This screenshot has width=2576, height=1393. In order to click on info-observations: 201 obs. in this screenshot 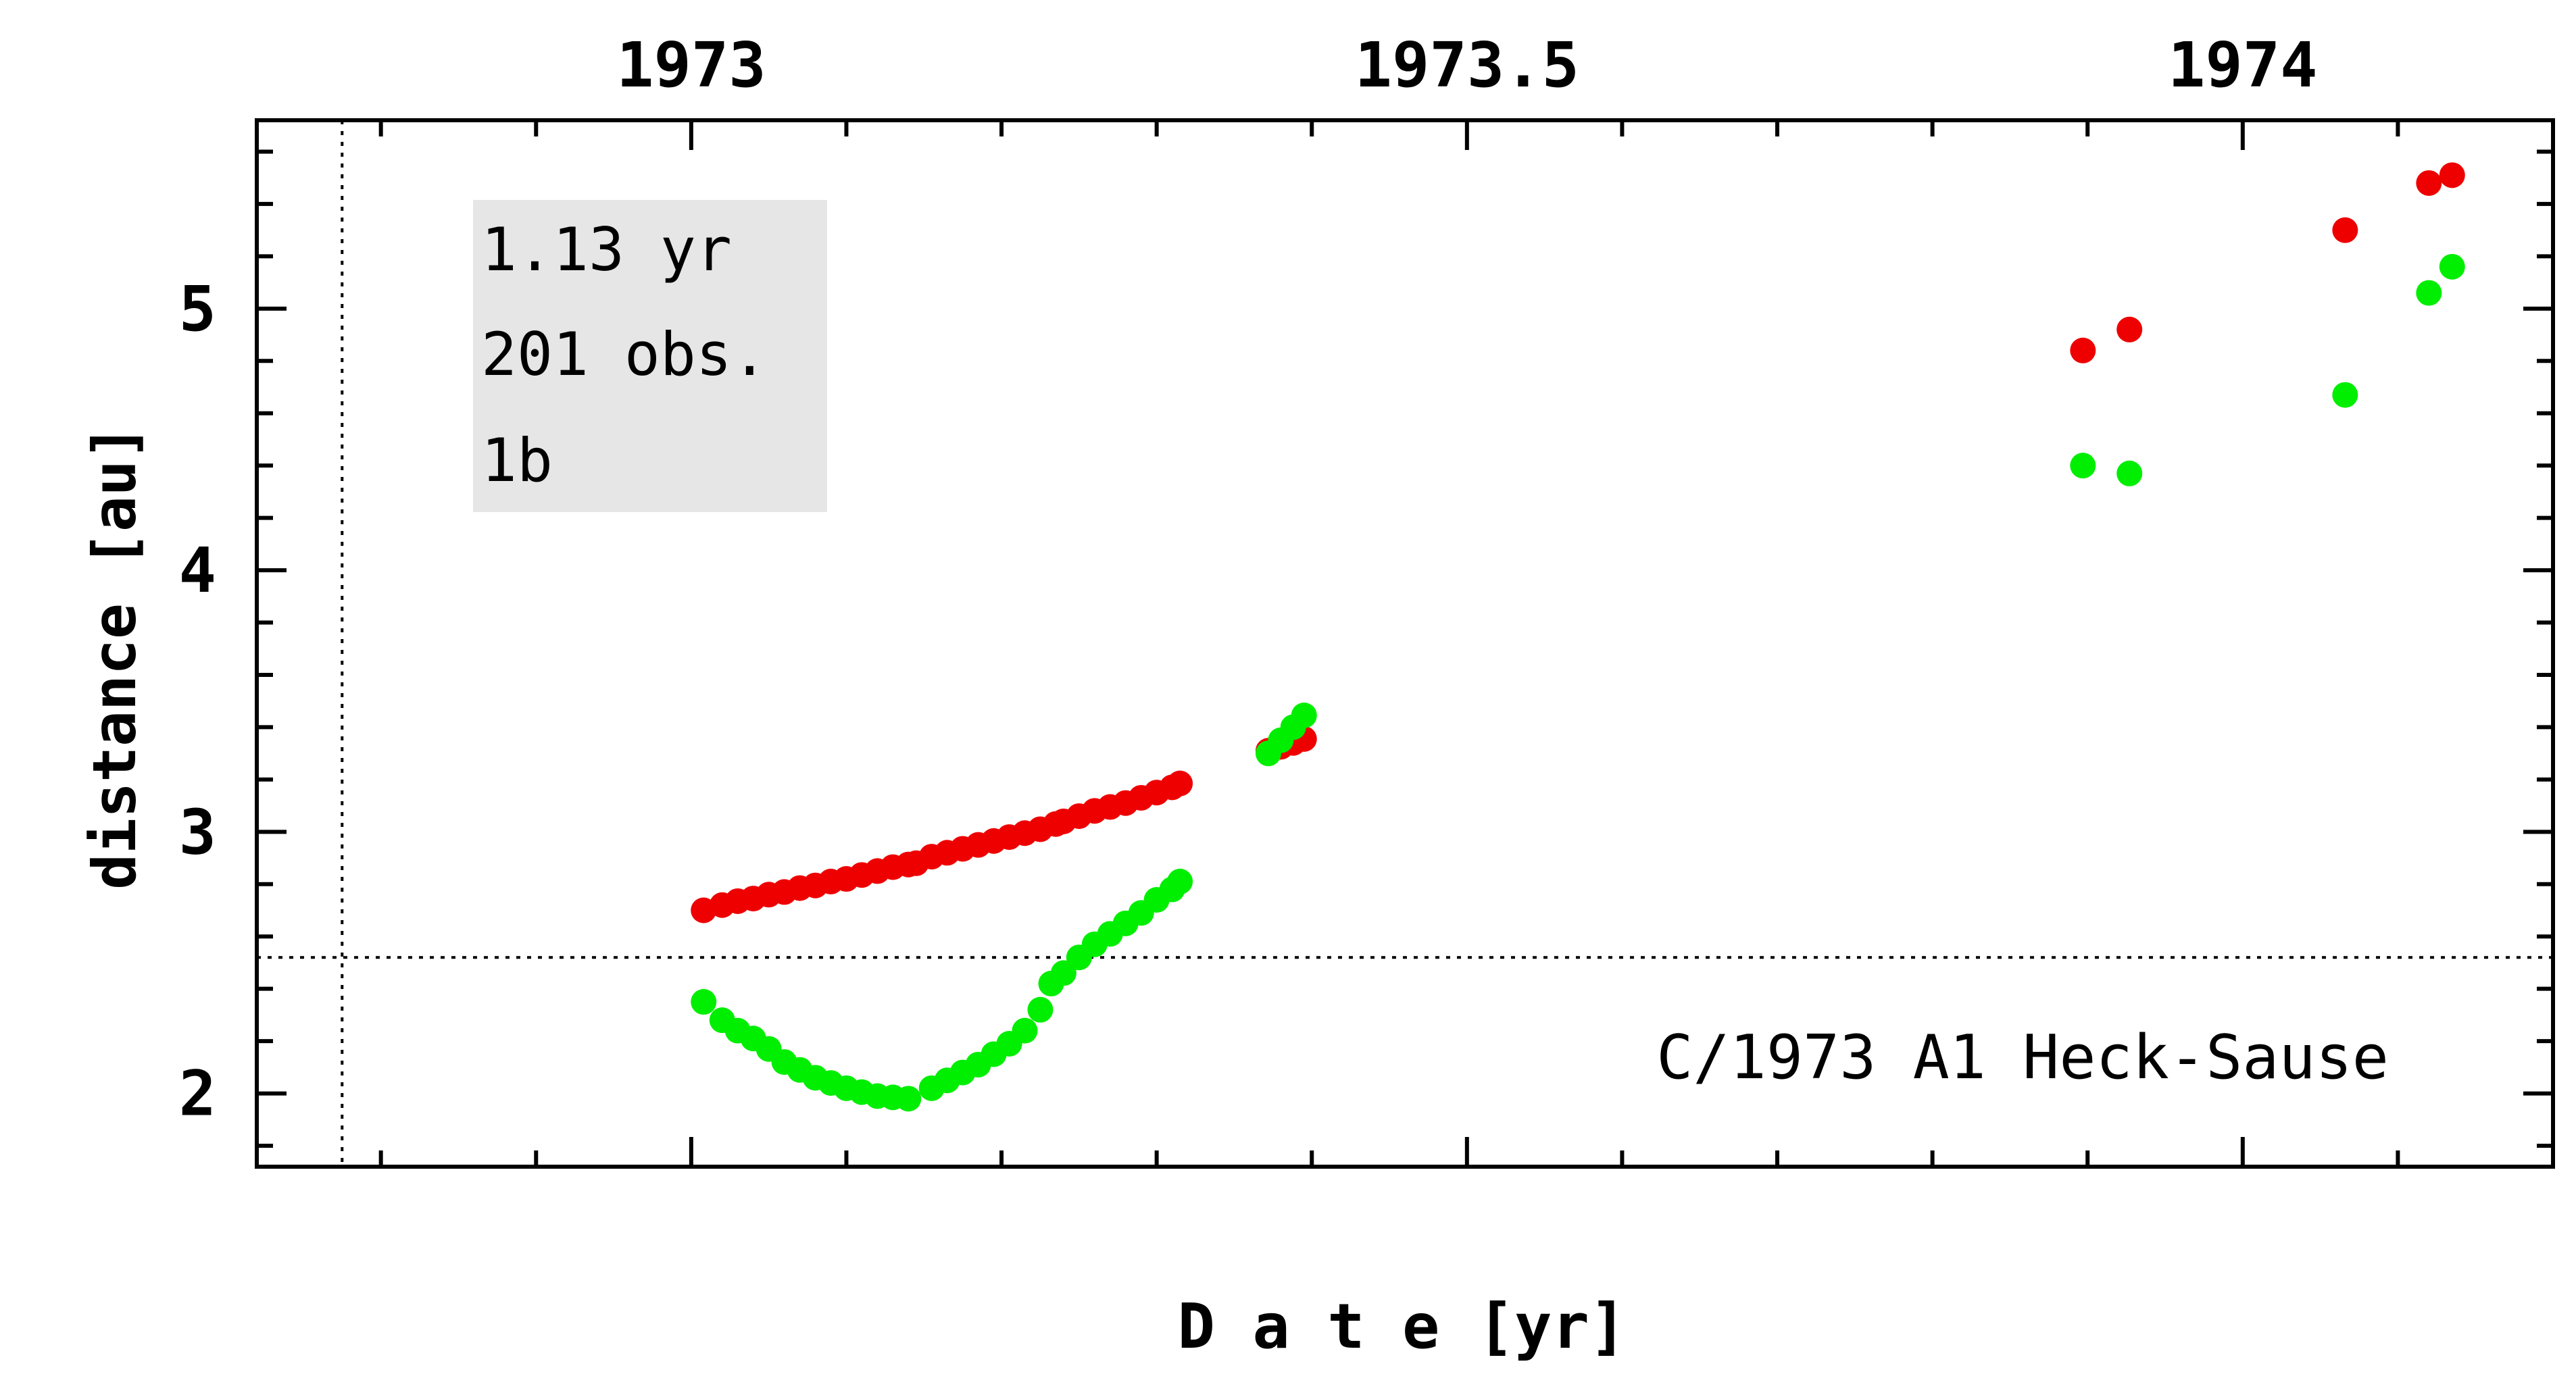, I will do `click(625, 354)`.